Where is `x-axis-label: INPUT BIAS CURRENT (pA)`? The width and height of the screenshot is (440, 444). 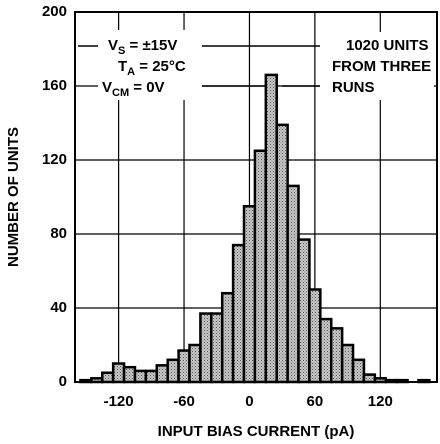
x-axis-label: INPUT BIAS CURRENT (pA) is located at coordinates (256, 431).